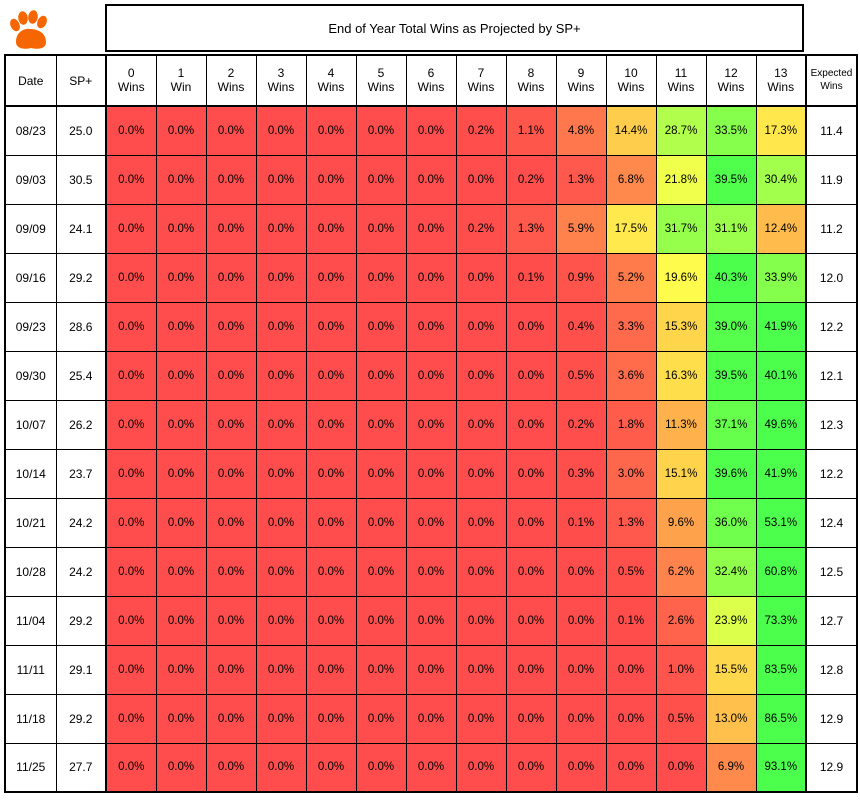  I want to click on row-expected-wins: 12.4, so click(831, 522).